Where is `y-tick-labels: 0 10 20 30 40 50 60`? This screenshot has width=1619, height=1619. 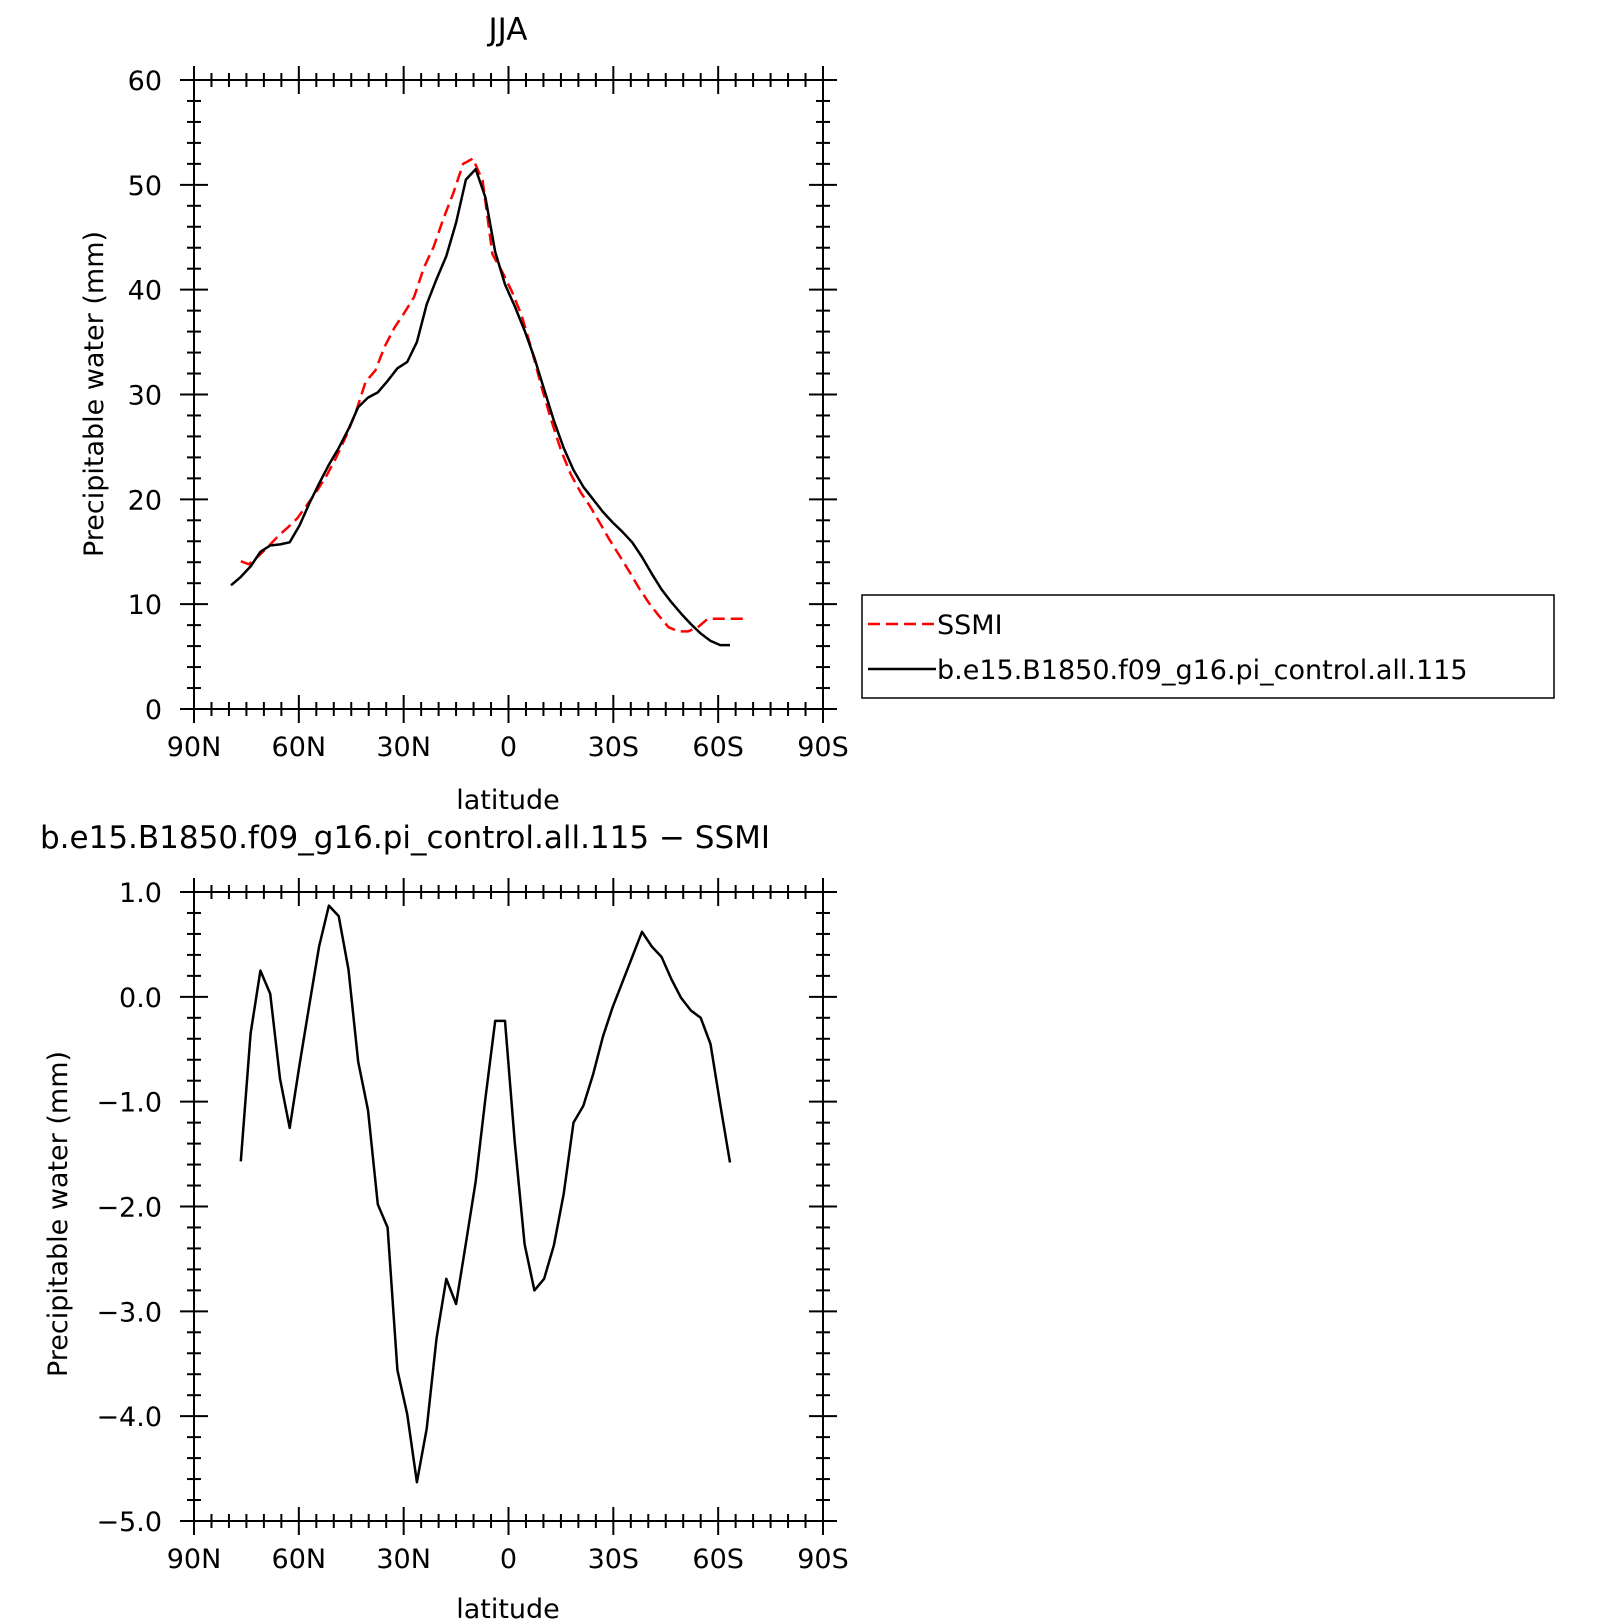
y-tick-labels: 0 10 20 30 40 50 60 is located at coordinates (145, 396).